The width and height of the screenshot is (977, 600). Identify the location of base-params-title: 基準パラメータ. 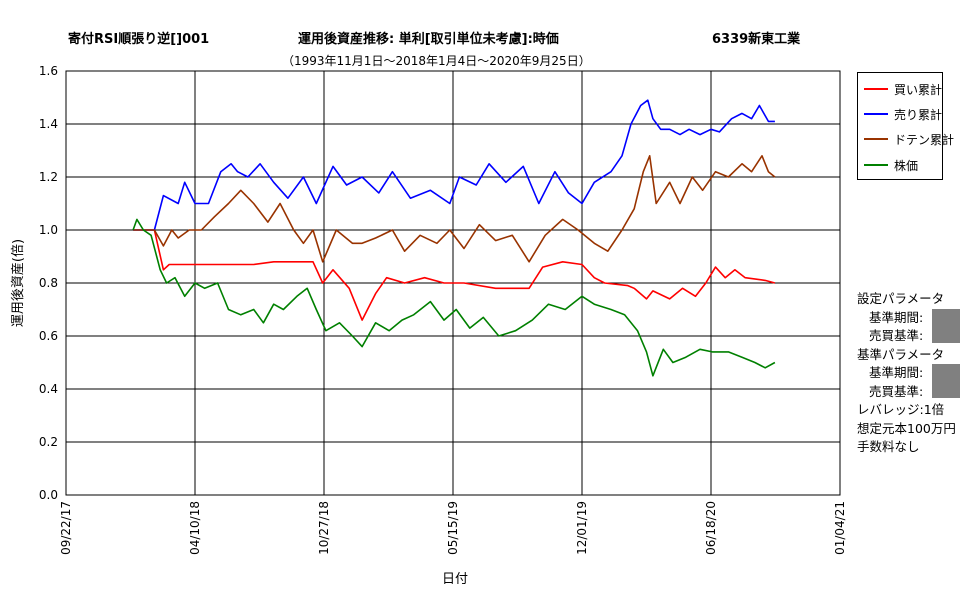
(901, 354).